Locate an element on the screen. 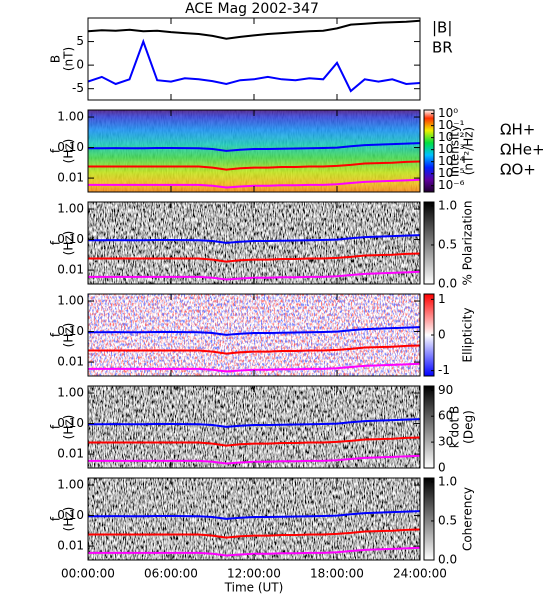 This screenshot has width=550, height=600. x-tick-label: 00:00:00 is located at coordinates (88, 574).